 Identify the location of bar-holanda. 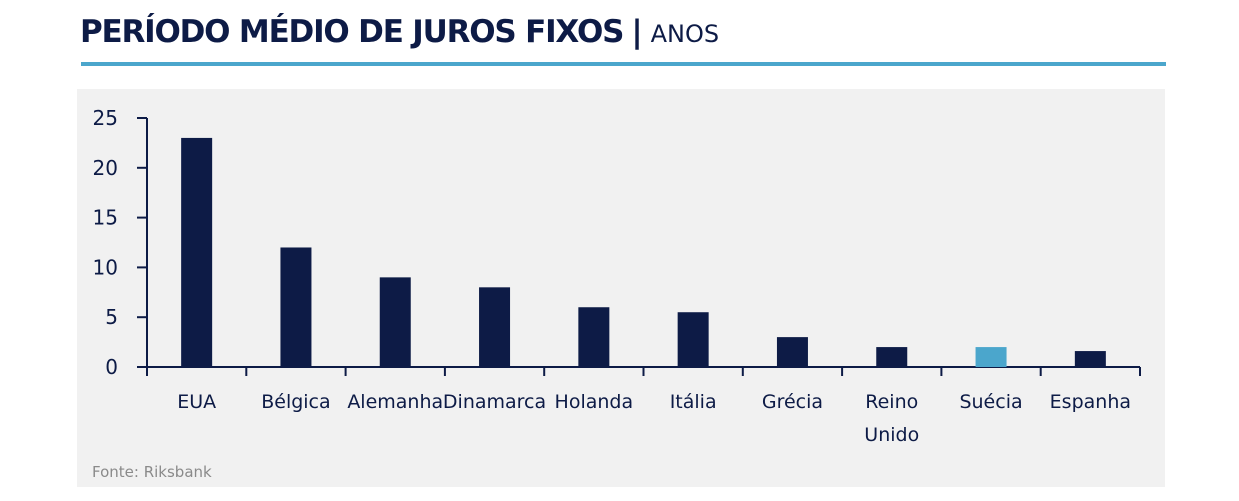
(594, 337).